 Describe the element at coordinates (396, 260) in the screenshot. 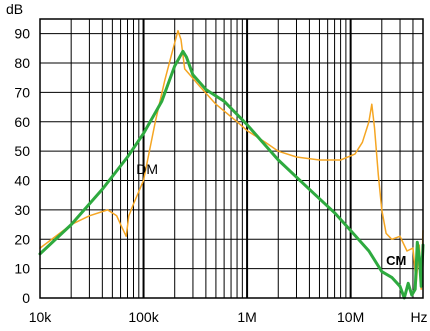

I see `series-label-cm: CM` at that location.